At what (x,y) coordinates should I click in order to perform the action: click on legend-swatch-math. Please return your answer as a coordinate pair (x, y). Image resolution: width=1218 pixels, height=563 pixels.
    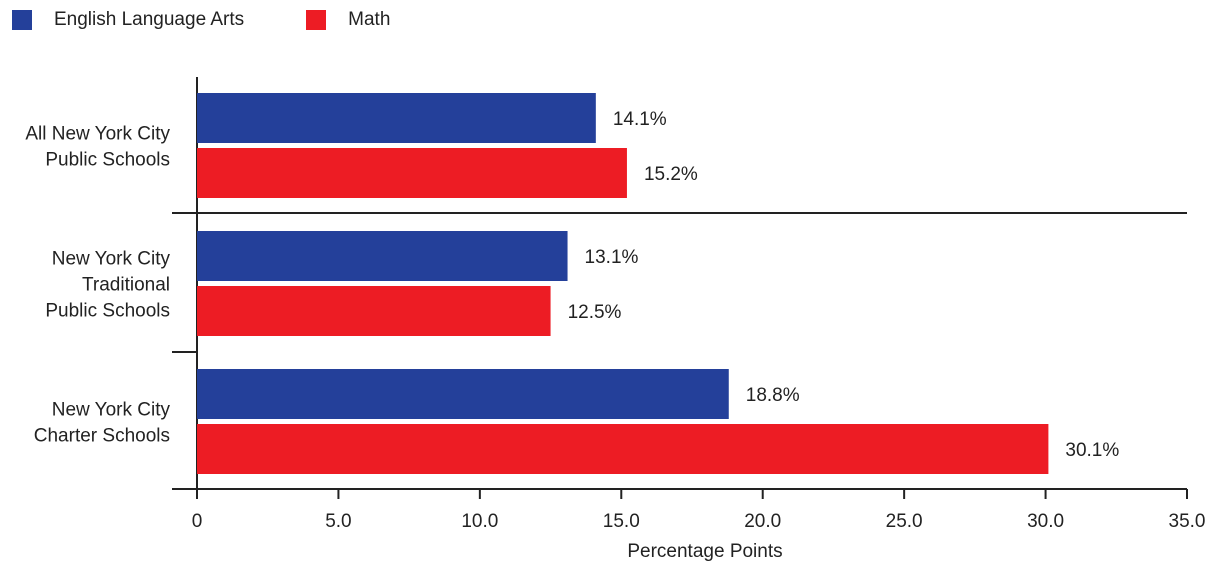
    Looking at the image, I should click on (316, 20).